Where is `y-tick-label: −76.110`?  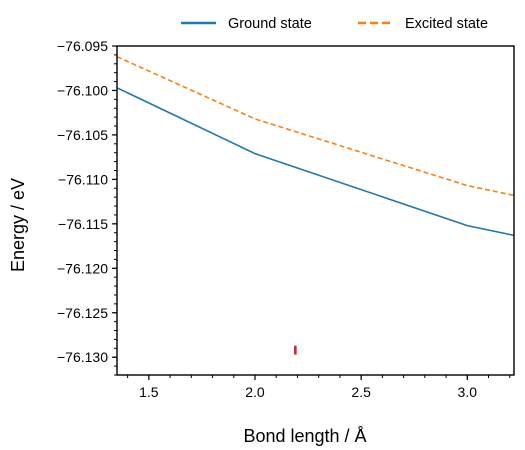
y-tick-label: −76.110 is located at coordinates (83, 179).